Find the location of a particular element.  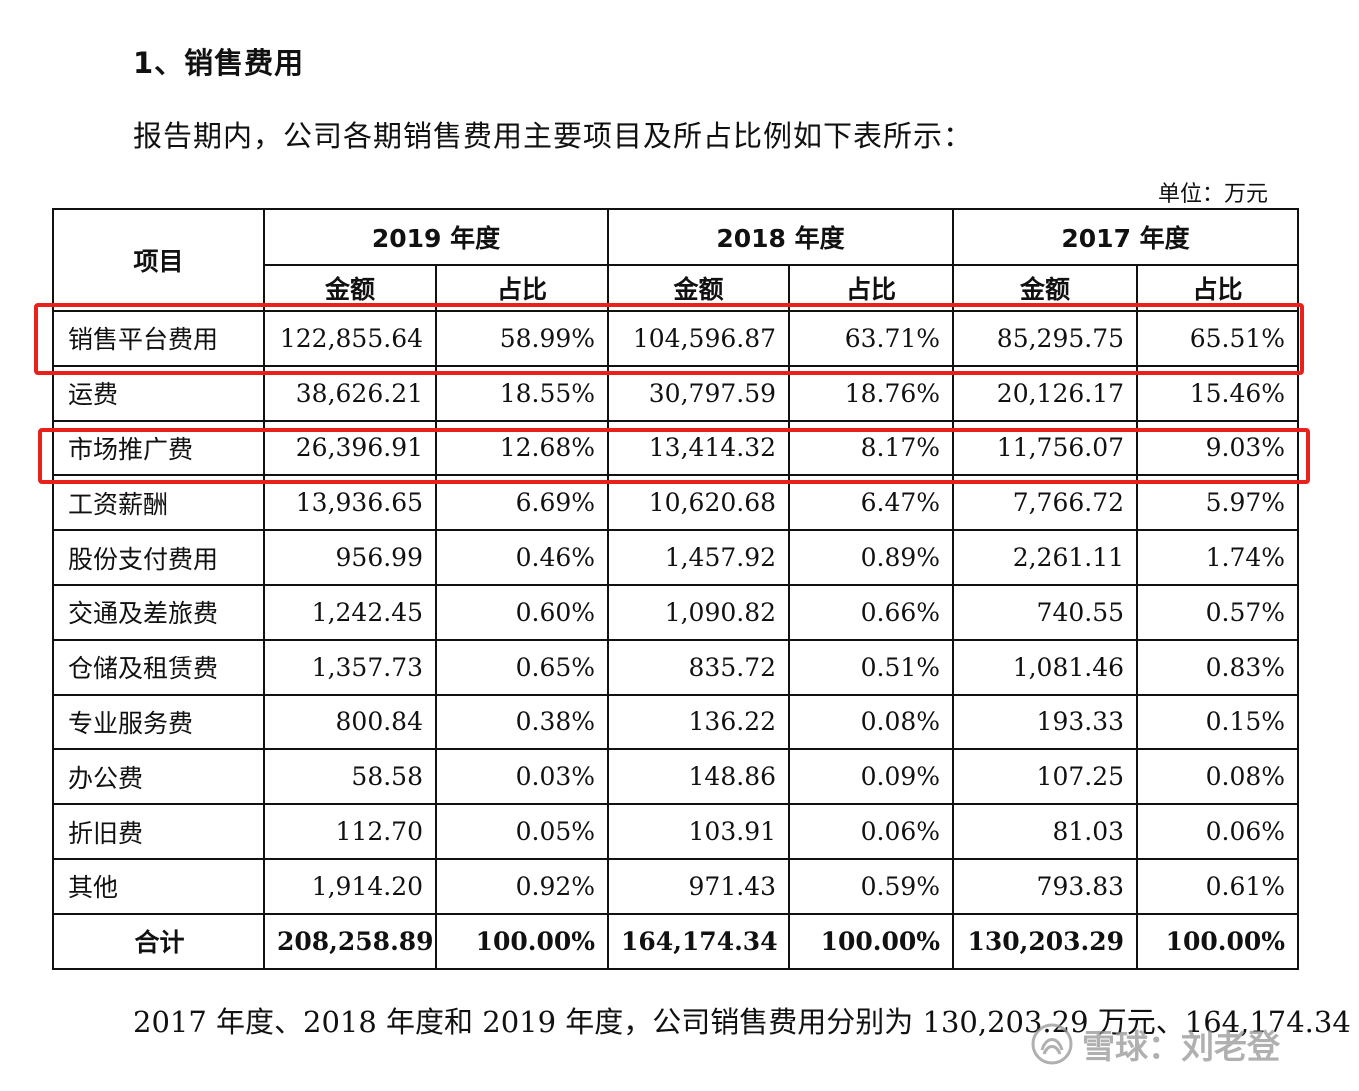

table-row: 专业服务费 800.84 0.38% 136.22 0.08% 193.33 0.15% is located at coordinates (676, 722).